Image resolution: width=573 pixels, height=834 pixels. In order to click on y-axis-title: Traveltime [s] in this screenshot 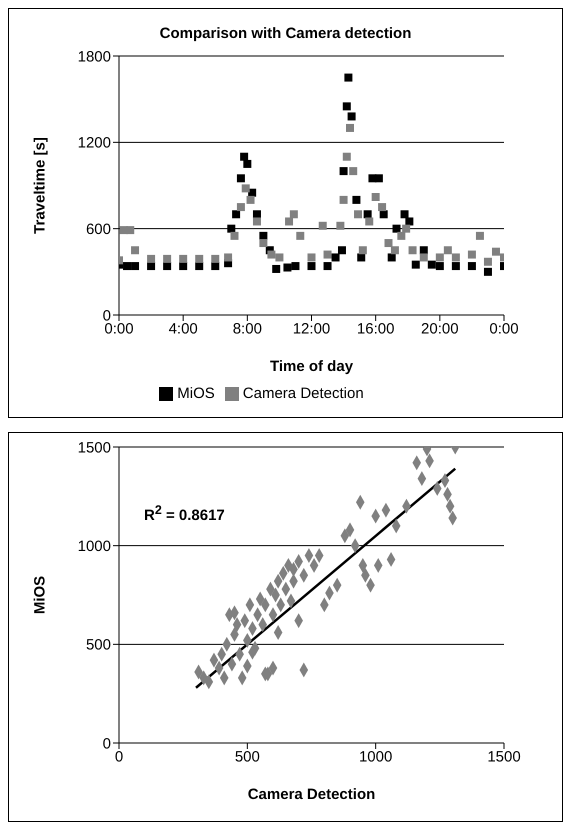, I will do `click(39, 185)`.